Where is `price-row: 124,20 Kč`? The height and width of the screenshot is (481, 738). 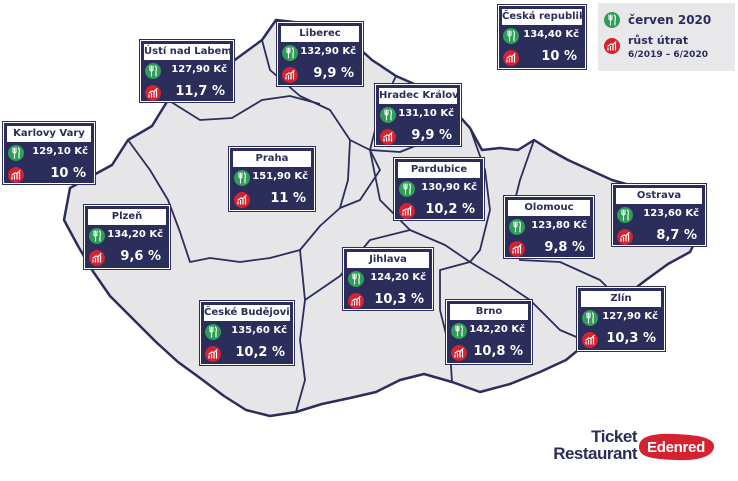
price-row: 124,20 Kč is located at coordinates (388, 279).